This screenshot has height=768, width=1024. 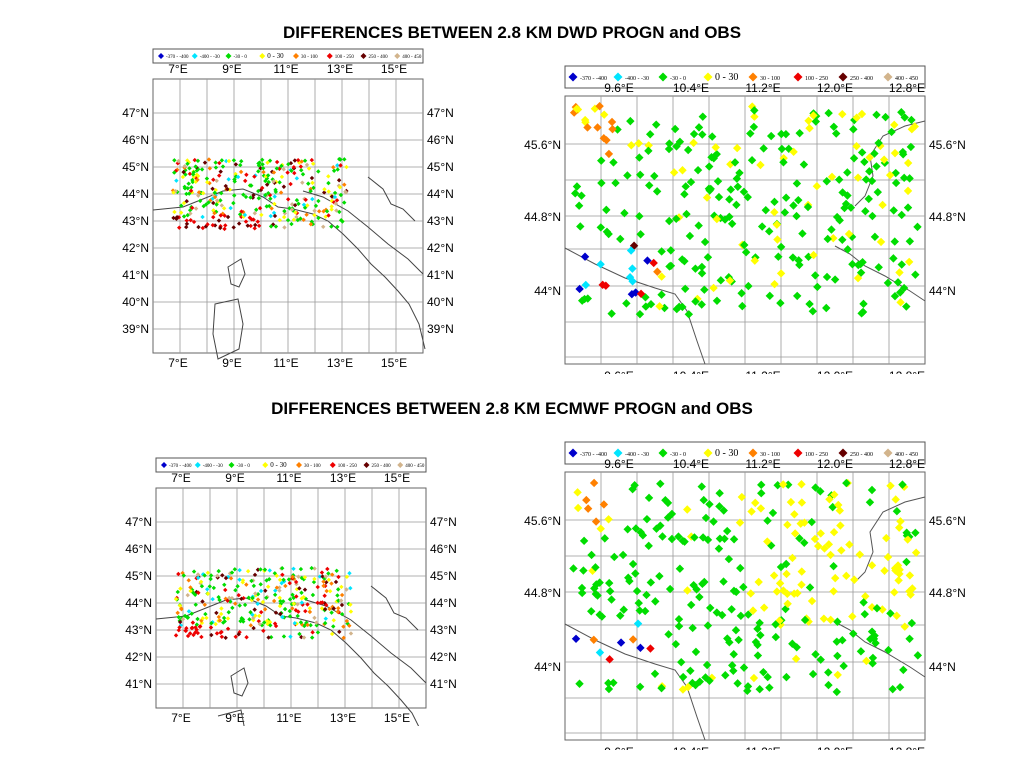 What do you see at coordinates (138, 657) in the screenshot?
I see `lat-tick-label: 42°N` at bounding box center [138, 657].